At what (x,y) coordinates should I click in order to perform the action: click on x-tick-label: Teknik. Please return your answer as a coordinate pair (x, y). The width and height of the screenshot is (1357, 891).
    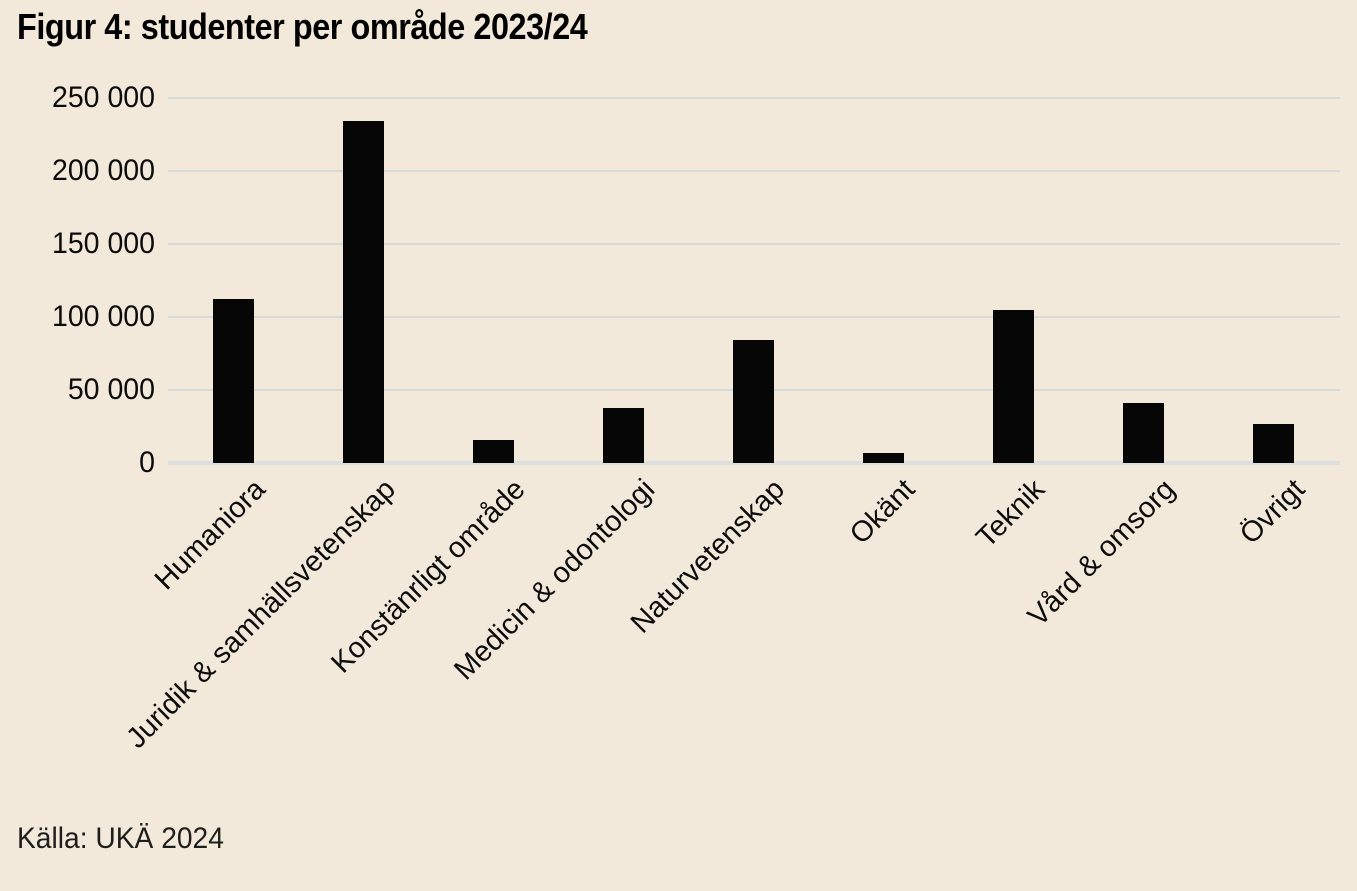
    Looking at the image, I should click on (1011, 514).